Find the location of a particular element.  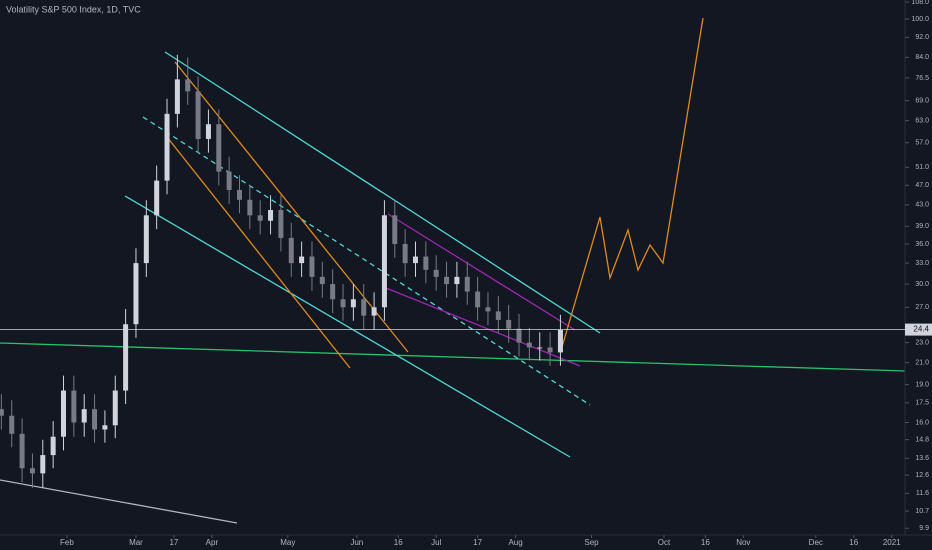

chart-title: Volatility S&P 500 Index, 1D, TVC is located at coordinates (73, 9).